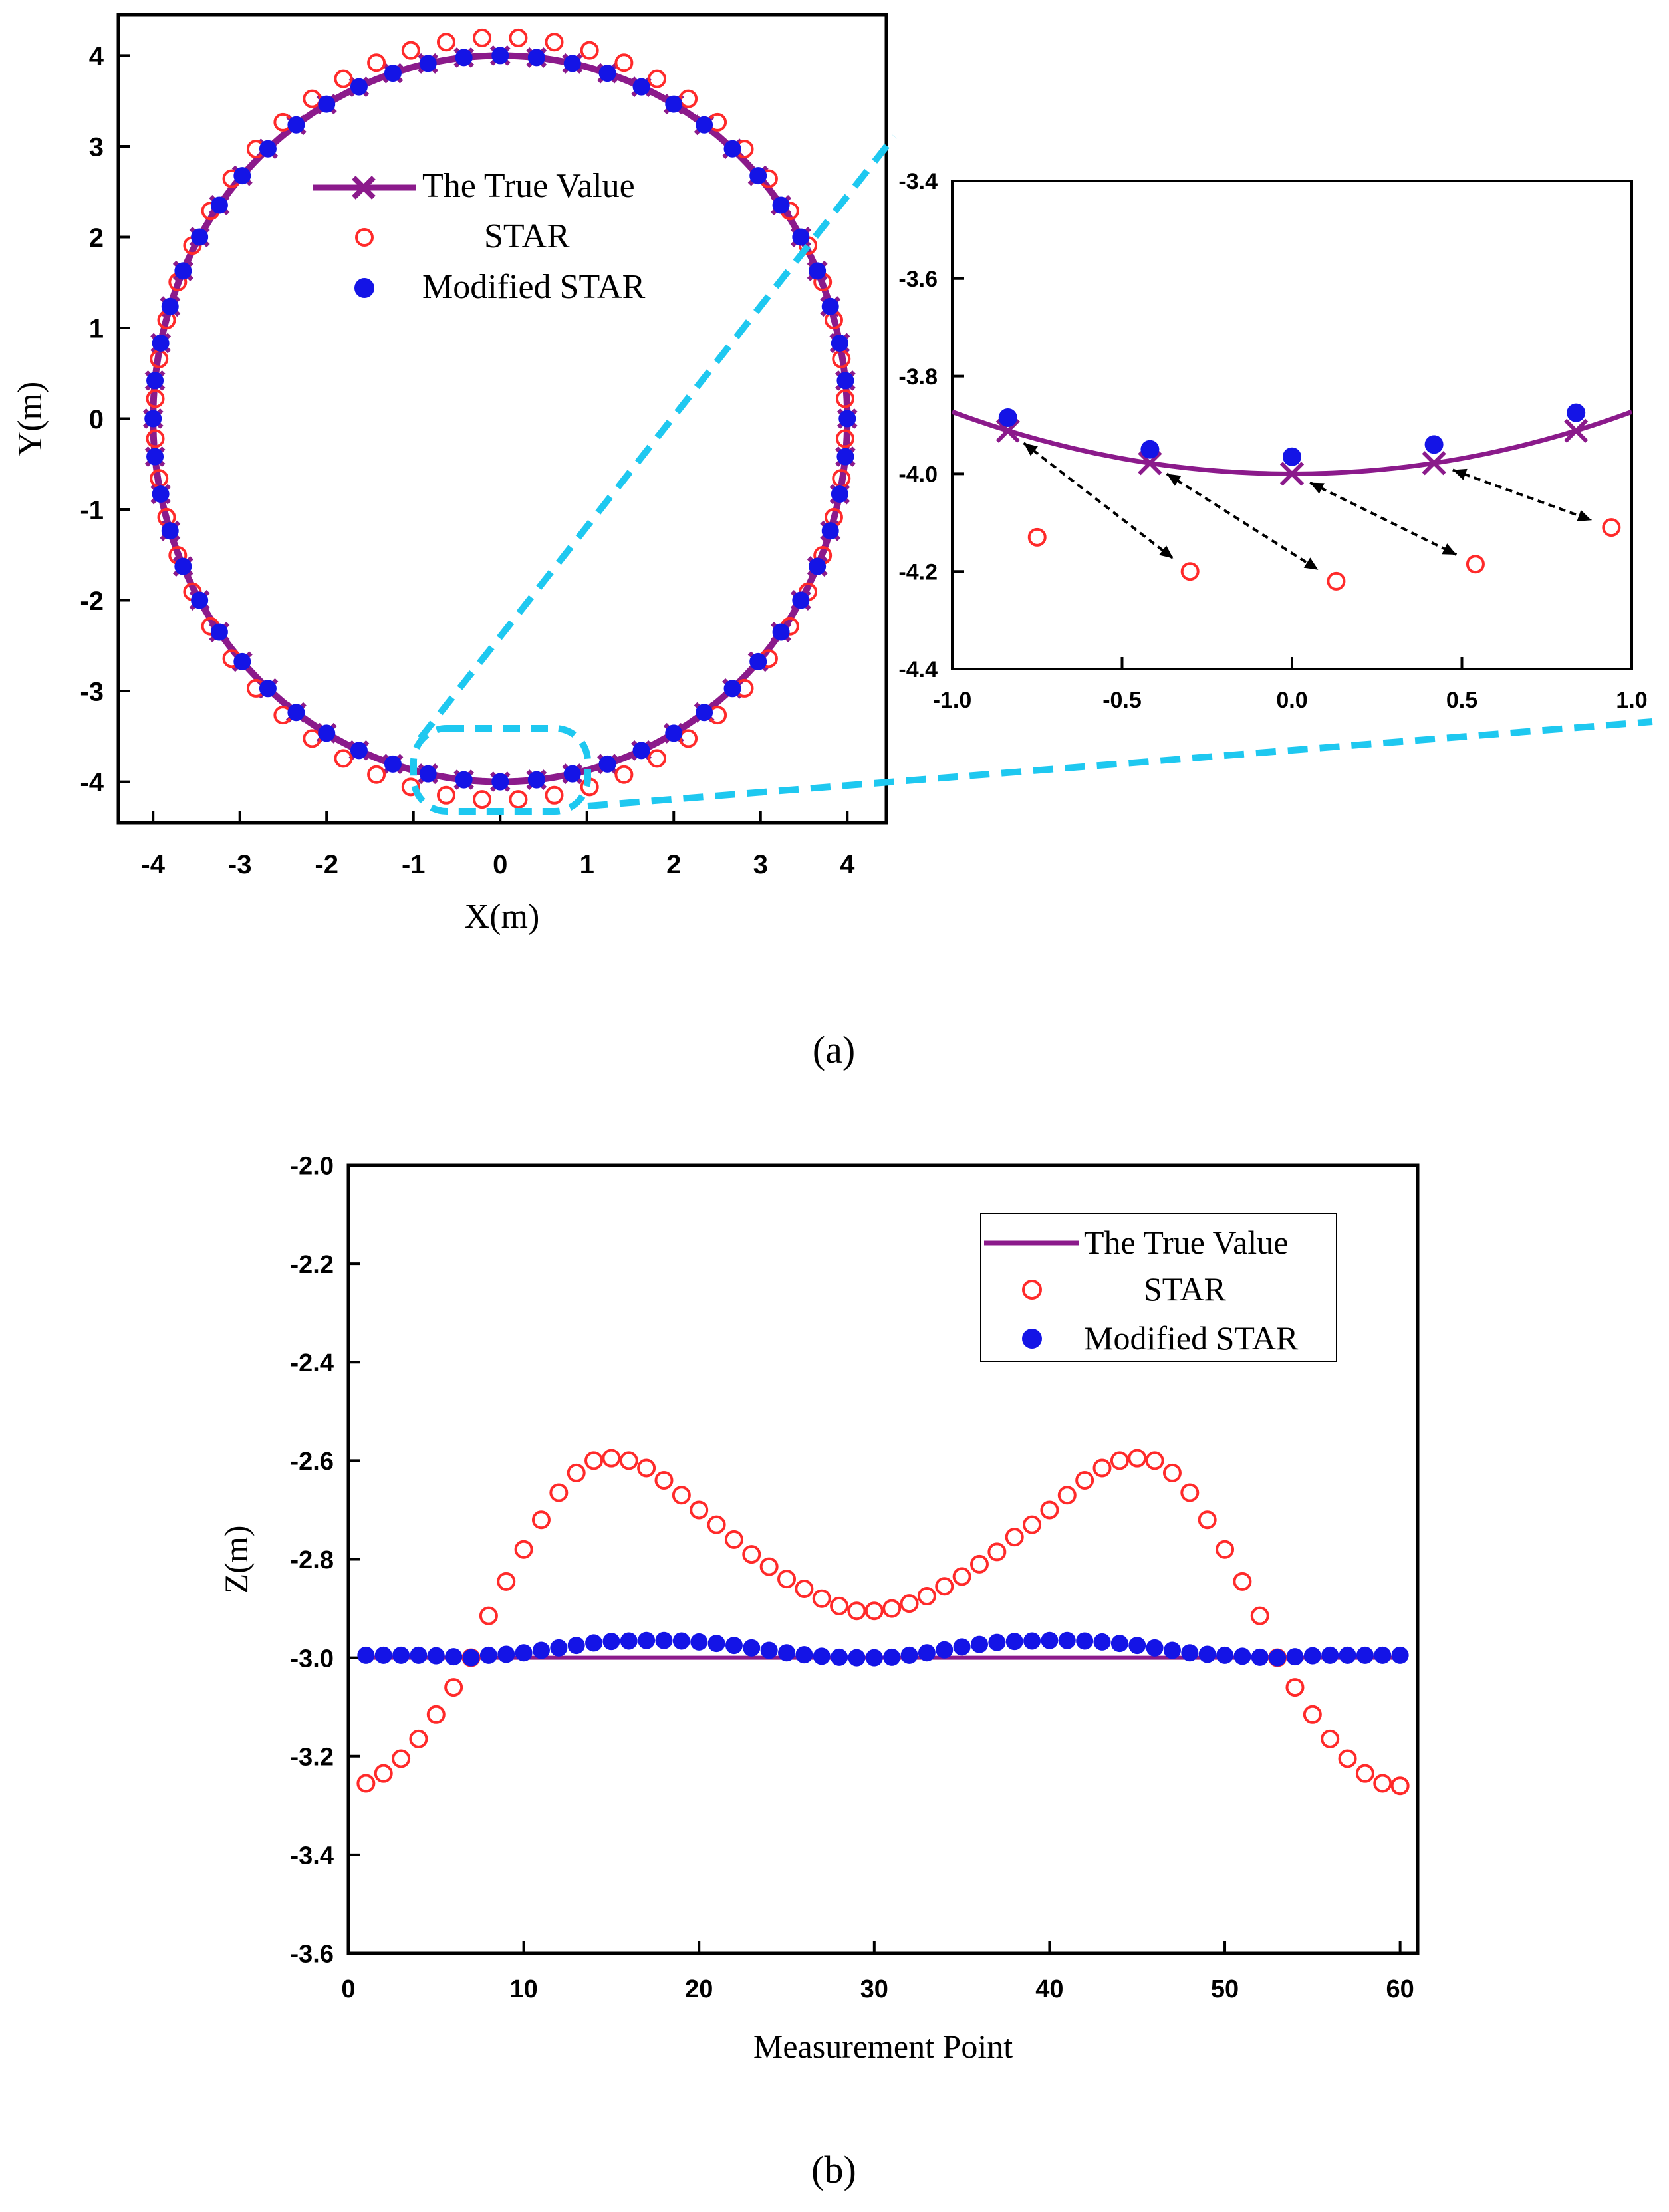 This screenshot has width=1669, height=2212. Describe the element at coordinates (1191, 1338) in the screenshot. I see `legend-b-mod-label: Modified STAR` at that location.